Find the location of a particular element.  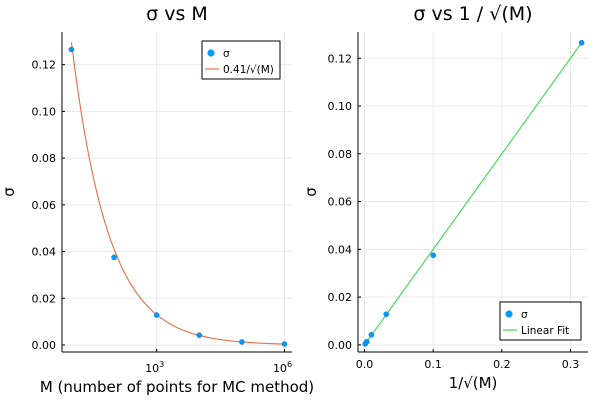

legend-label: Linear Fit is located at coordinates (545, 331).